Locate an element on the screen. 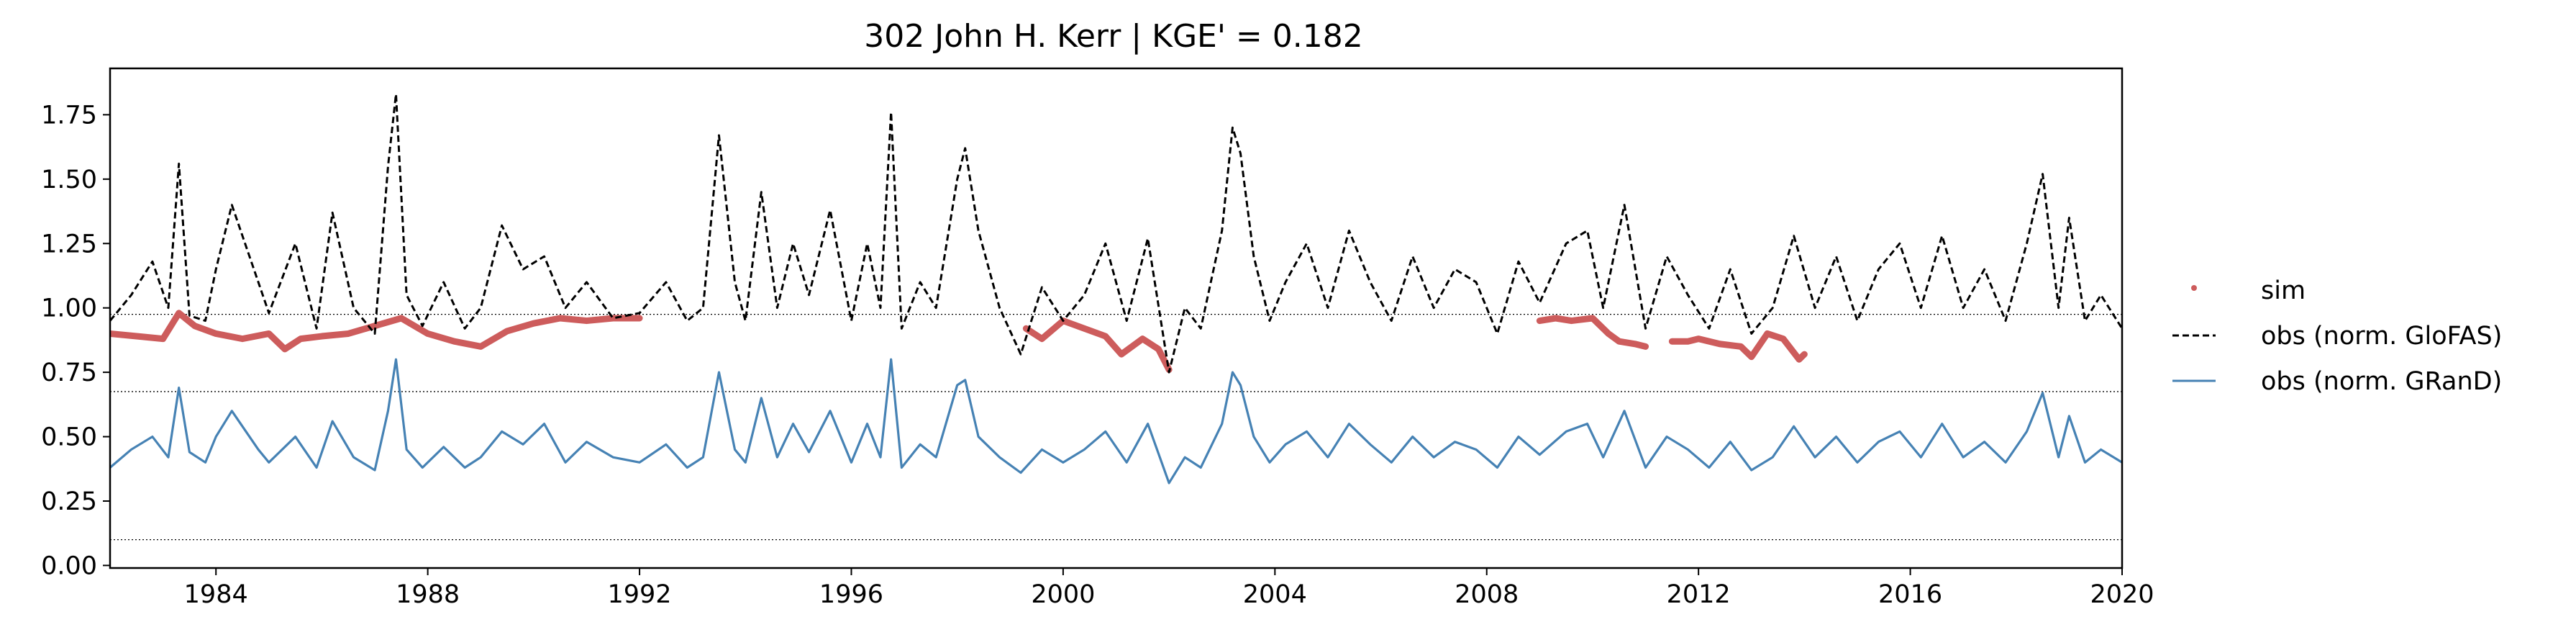  x-tick-label: 2004 is located at coordinates (1275, 594).